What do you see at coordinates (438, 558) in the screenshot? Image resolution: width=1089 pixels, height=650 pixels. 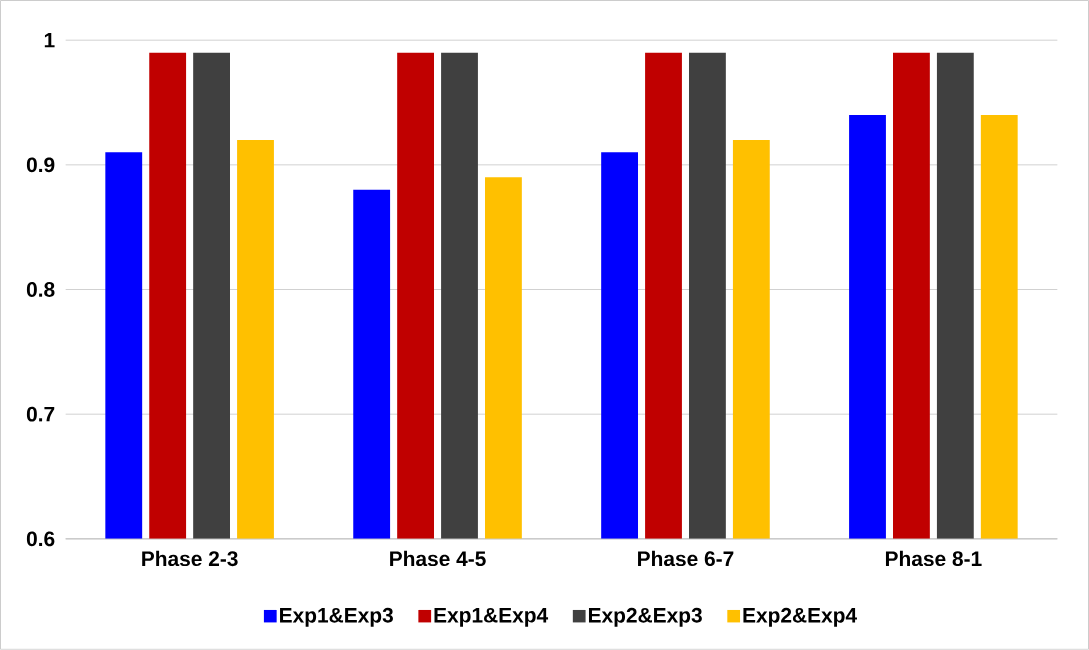 I see `x-tick-label: Phase 4-5` at bounding box center [438, 558].